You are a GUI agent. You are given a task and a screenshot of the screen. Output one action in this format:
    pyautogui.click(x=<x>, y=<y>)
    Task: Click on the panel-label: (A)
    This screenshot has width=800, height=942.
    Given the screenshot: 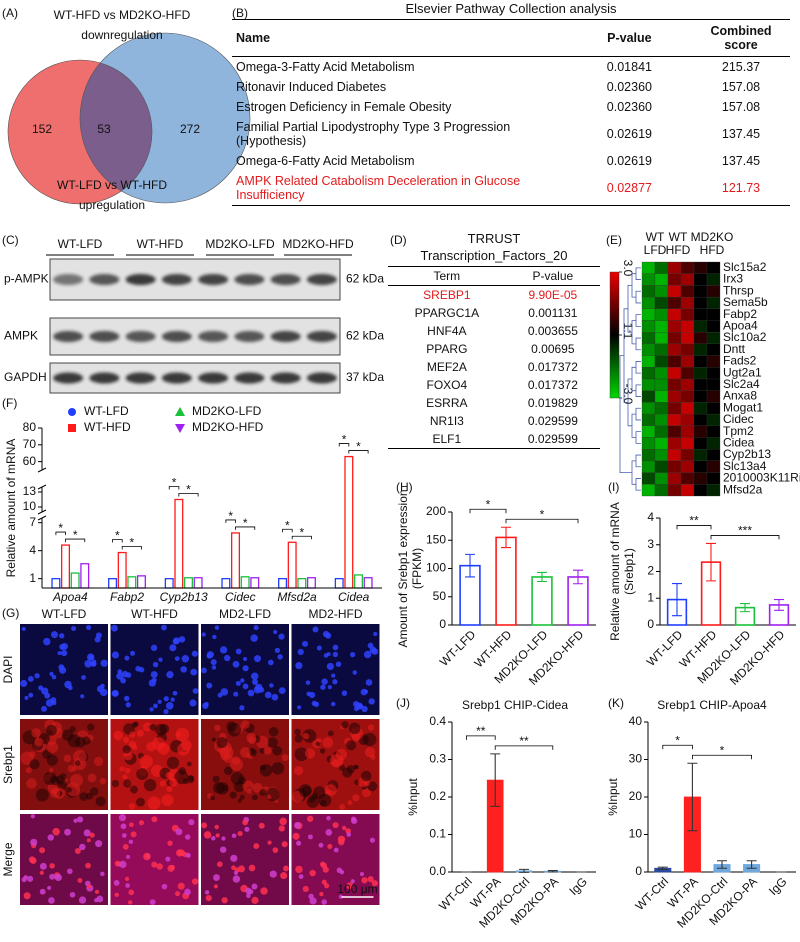 What is the action you would take?
    pyautogui.click(x=10, y=13)
    